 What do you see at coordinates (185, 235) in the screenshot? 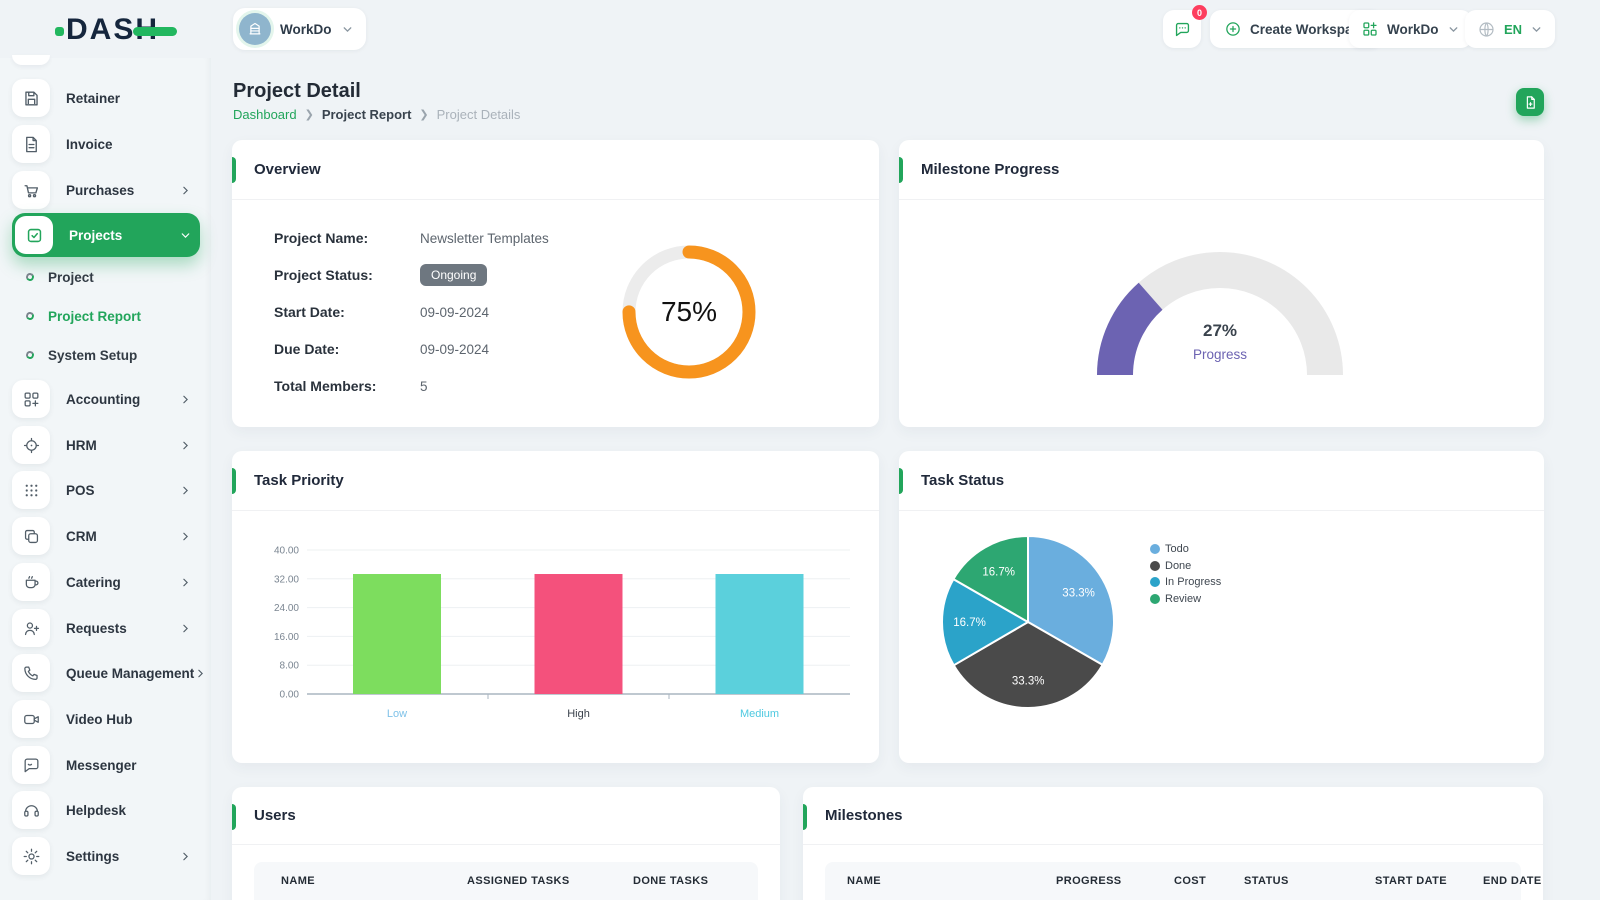
I see `chevron-down-icon` at bounding box center [185, 235].